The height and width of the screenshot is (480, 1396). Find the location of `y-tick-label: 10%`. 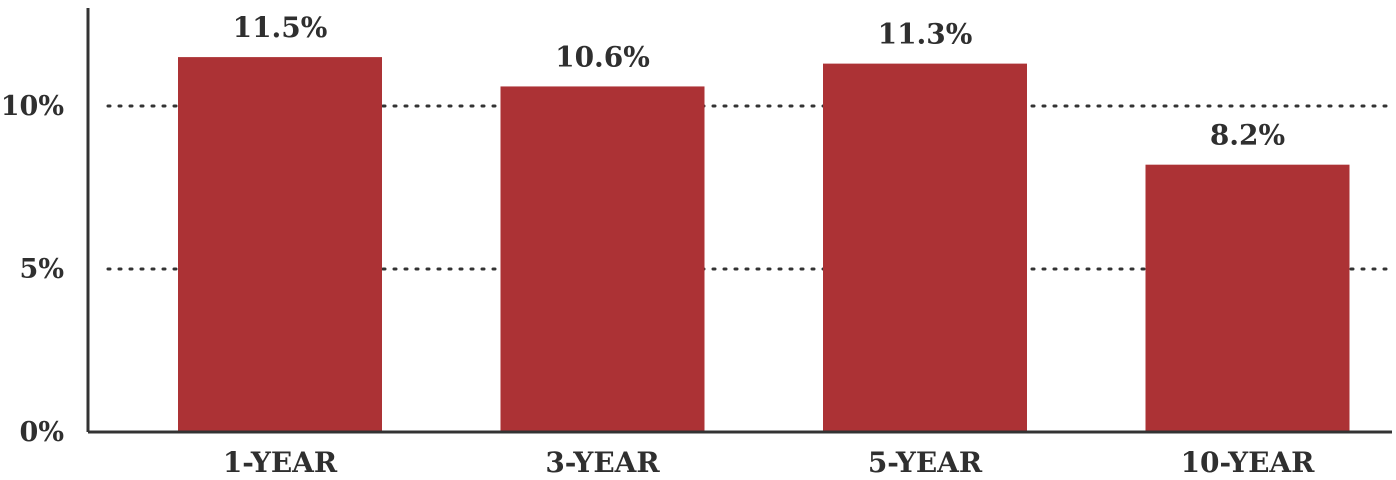

y-tick-label: 10% is located at coordinates (32, 106).